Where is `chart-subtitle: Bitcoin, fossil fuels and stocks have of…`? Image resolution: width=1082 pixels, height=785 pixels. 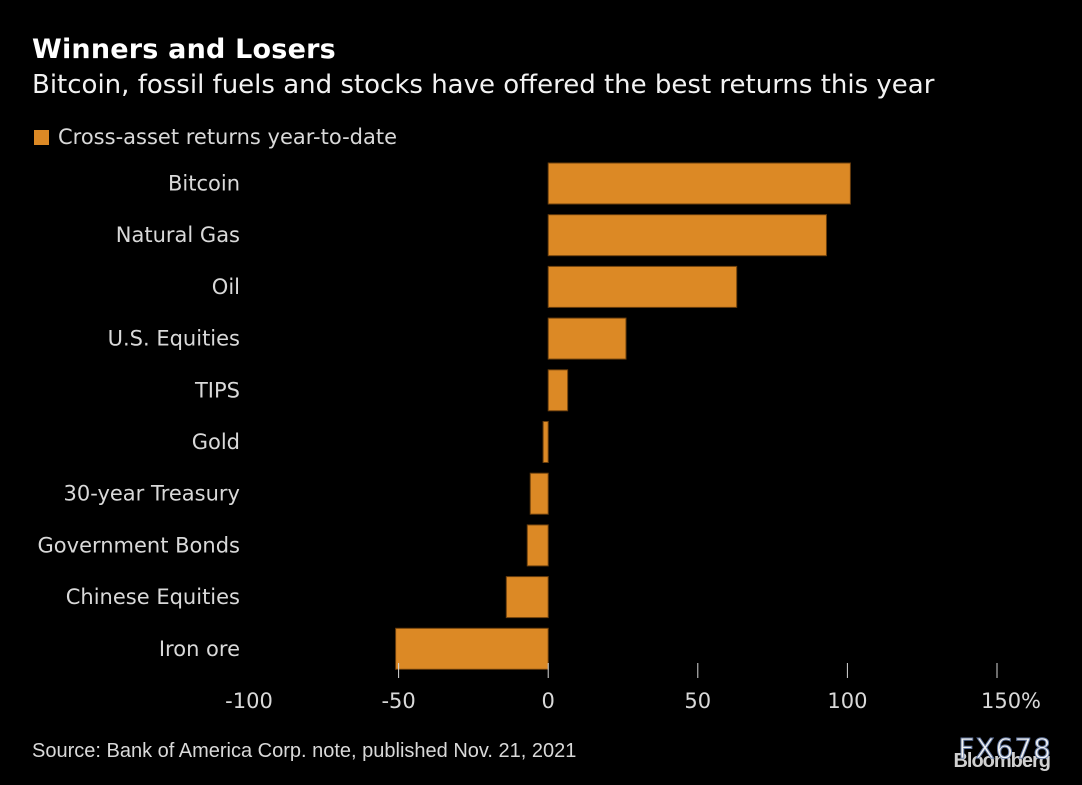 chart-subtitle: Bitcoin, fossil fuels and stocks have of… is located at coordinates (483, 85).